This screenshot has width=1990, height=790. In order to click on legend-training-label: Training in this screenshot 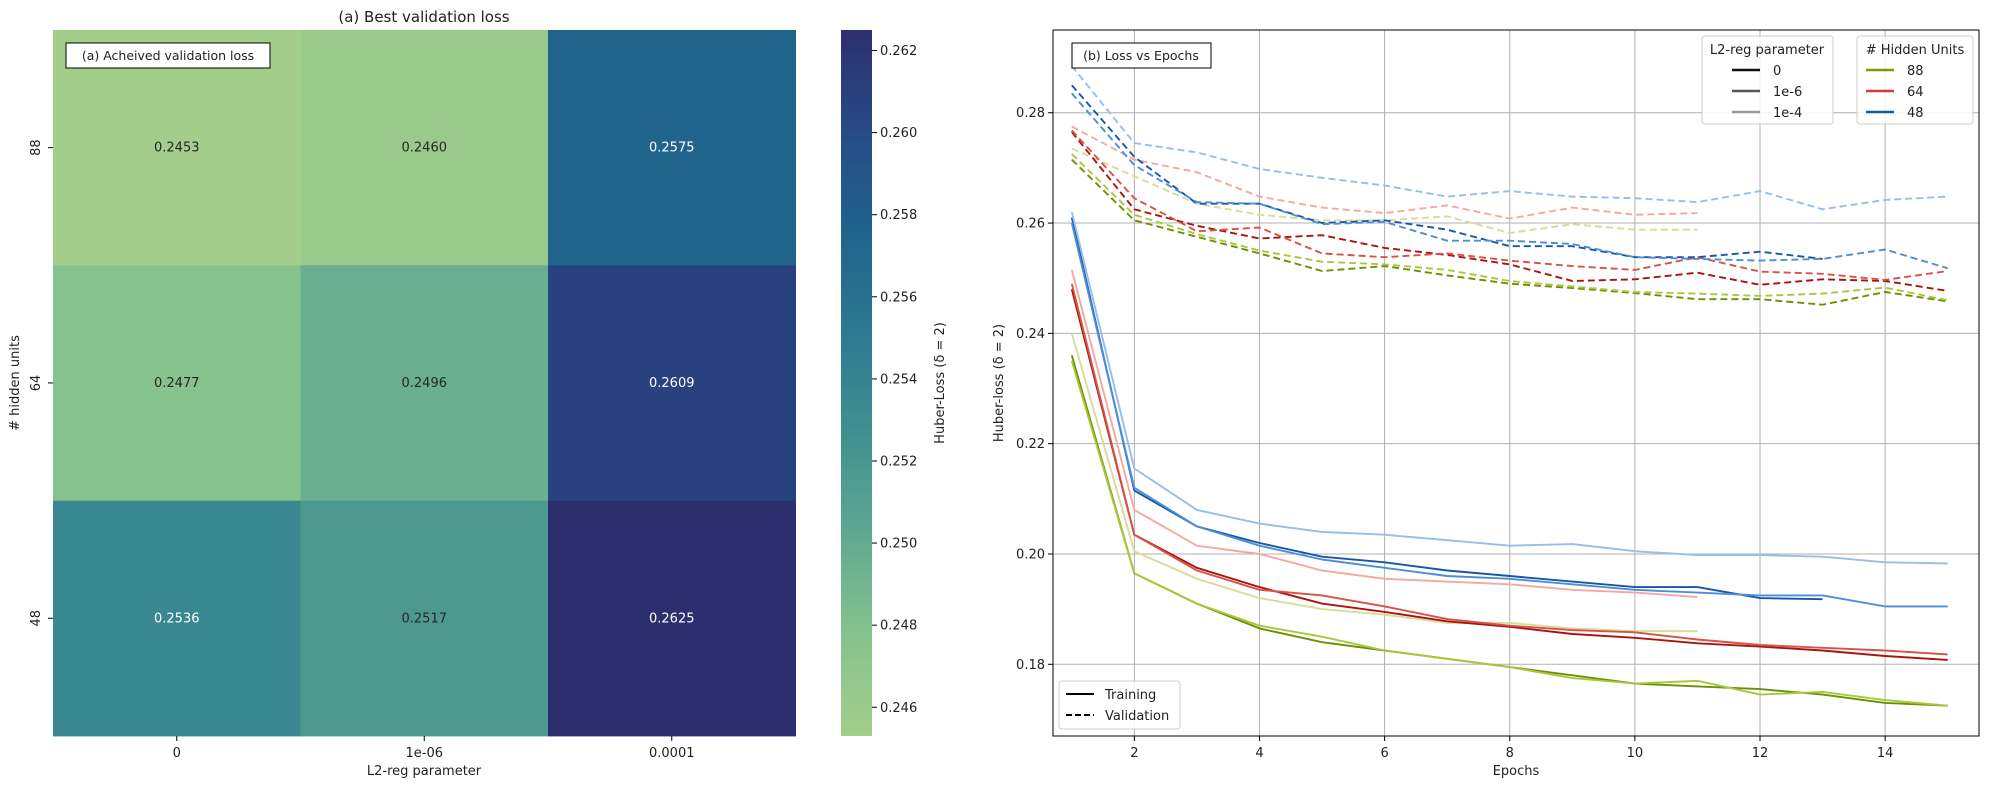, I will do `click(1130, 695)`.